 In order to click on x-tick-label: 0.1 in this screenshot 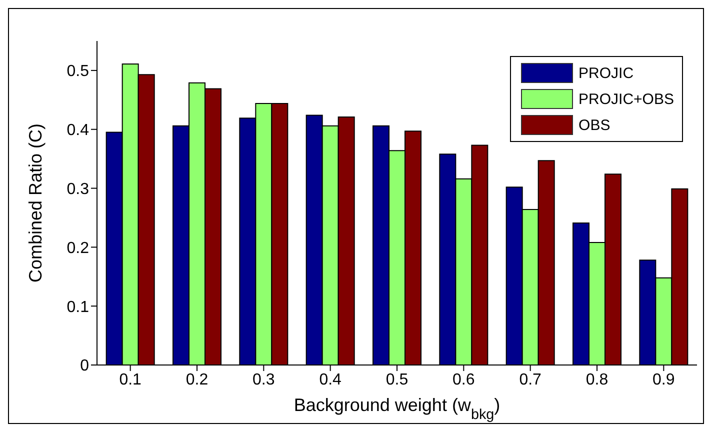, I will do `click(130, 379)`.